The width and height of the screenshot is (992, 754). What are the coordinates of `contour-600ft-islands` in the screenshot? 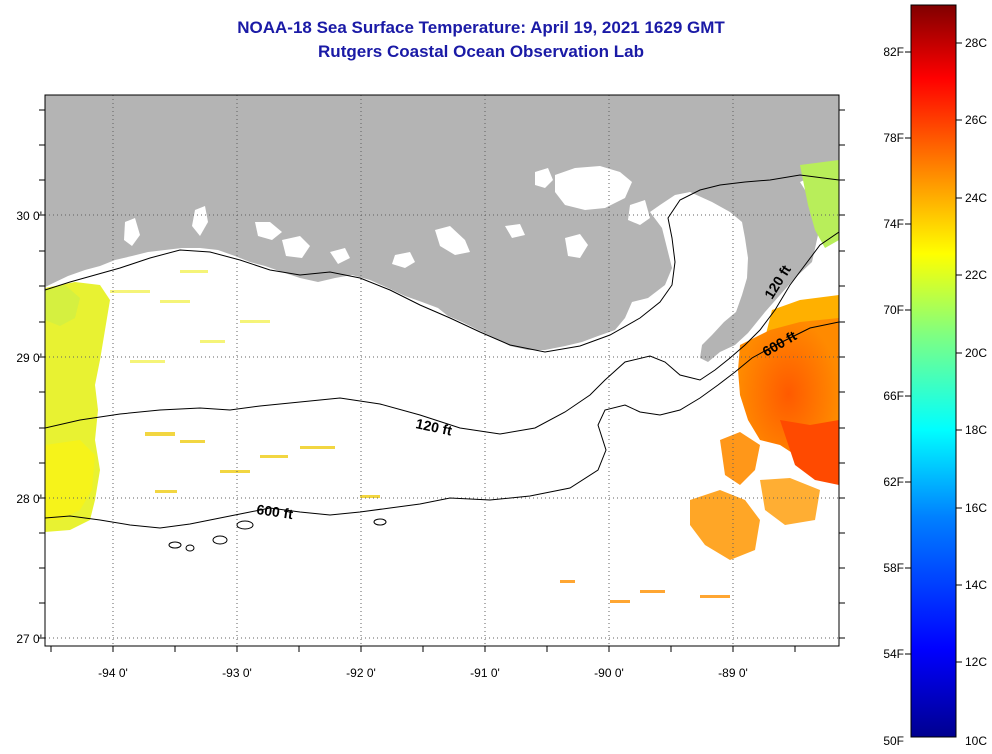 It's located at (277, 535).